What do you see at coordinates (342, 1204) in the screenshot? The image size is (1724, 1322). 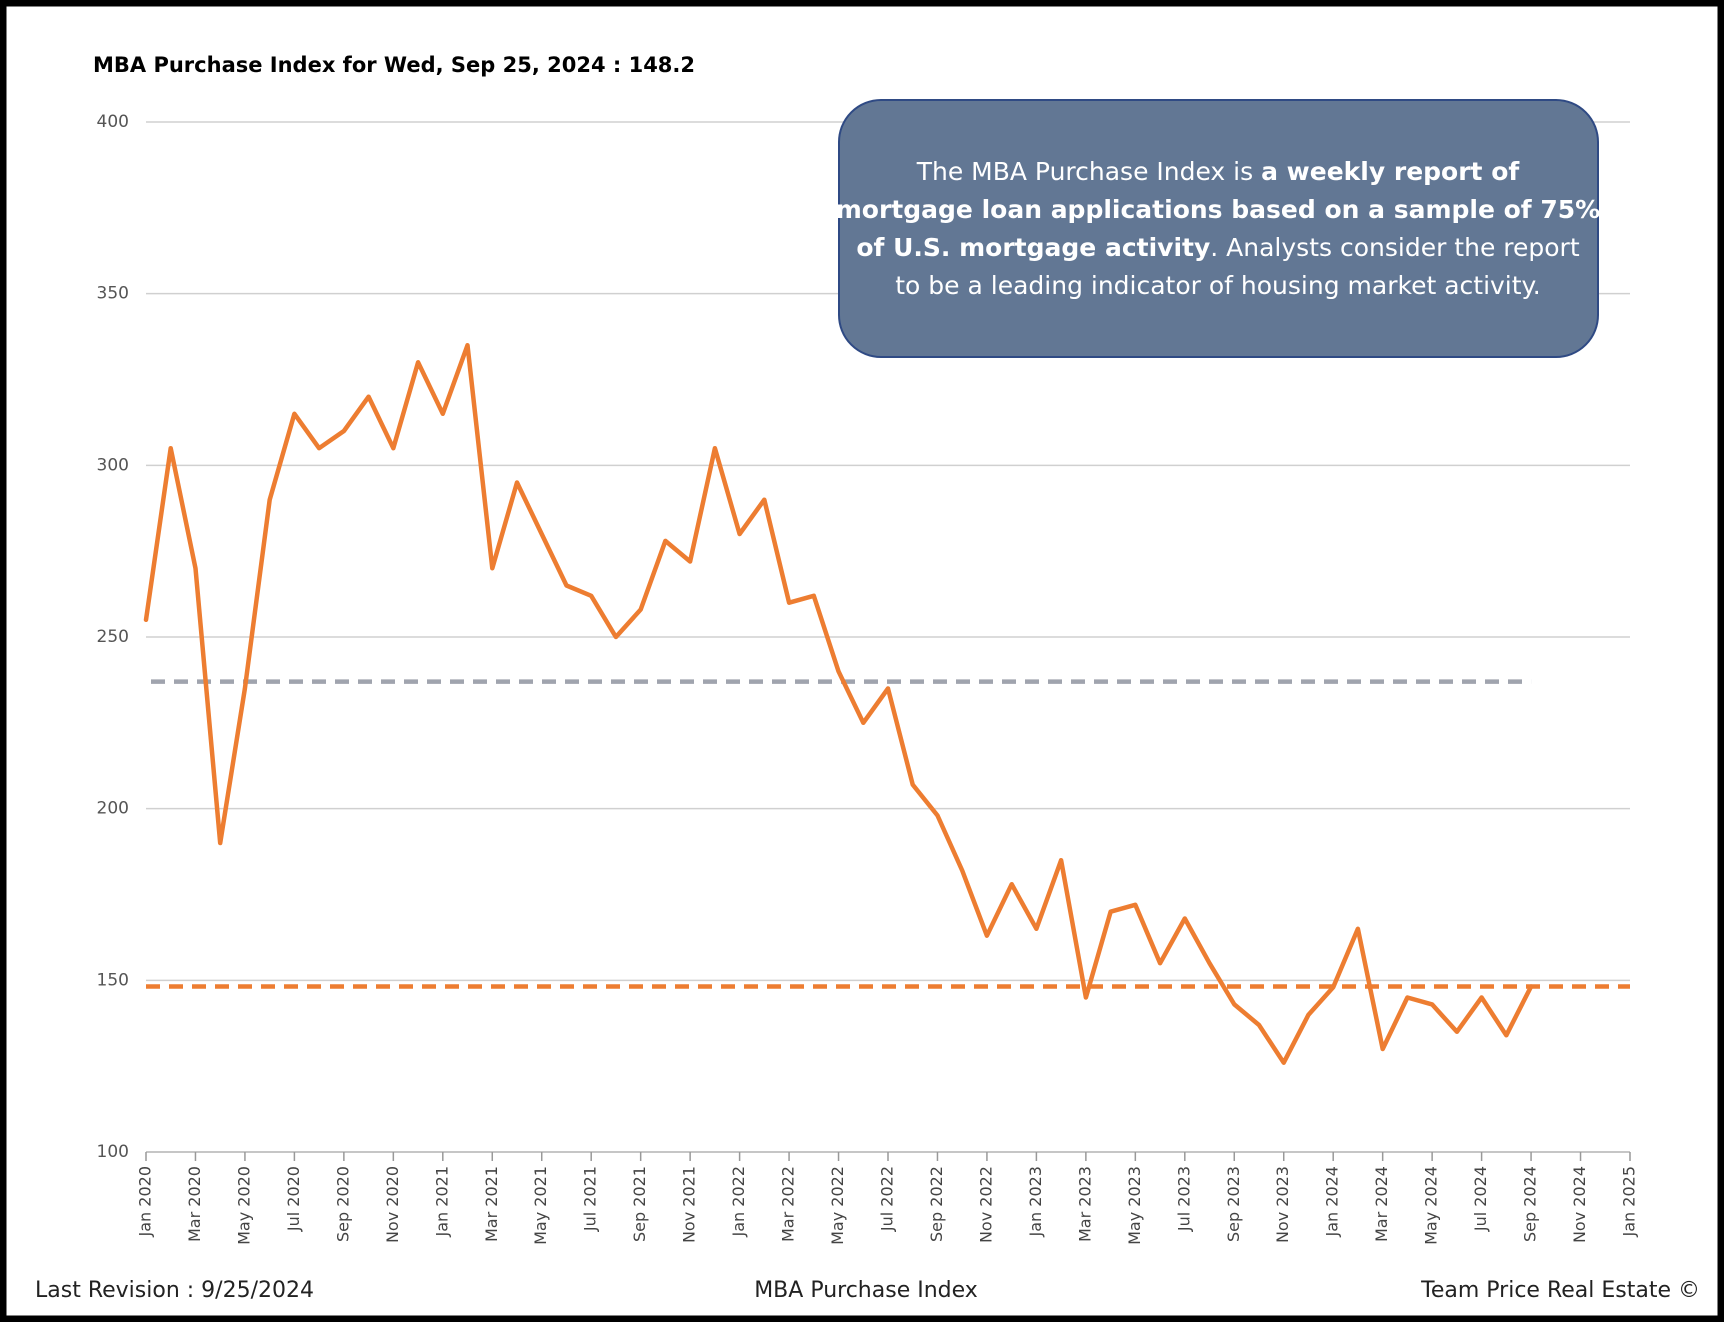 I see `x-tick-label: Sep 2020` at bounding box center [342, 1204].